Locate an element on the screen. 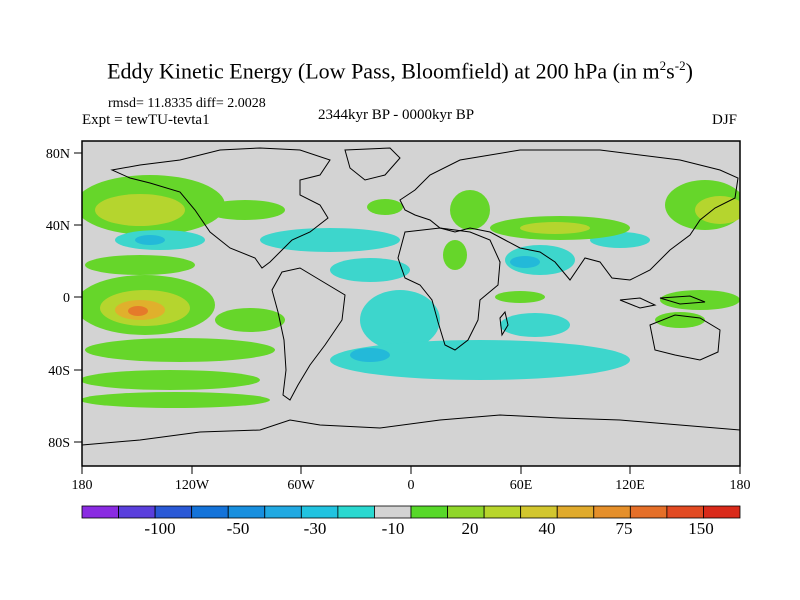 This screenshot has width=800, height=600. anomaly-south-band is located at coordinates (480, 360).